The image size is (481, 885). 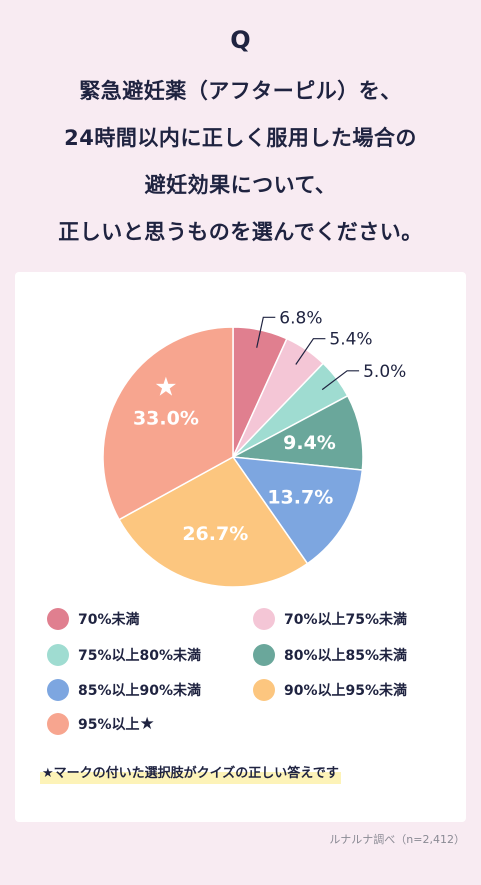 I want to click on legend-label: 75%以上80%未満, so click(x=140, y=656).